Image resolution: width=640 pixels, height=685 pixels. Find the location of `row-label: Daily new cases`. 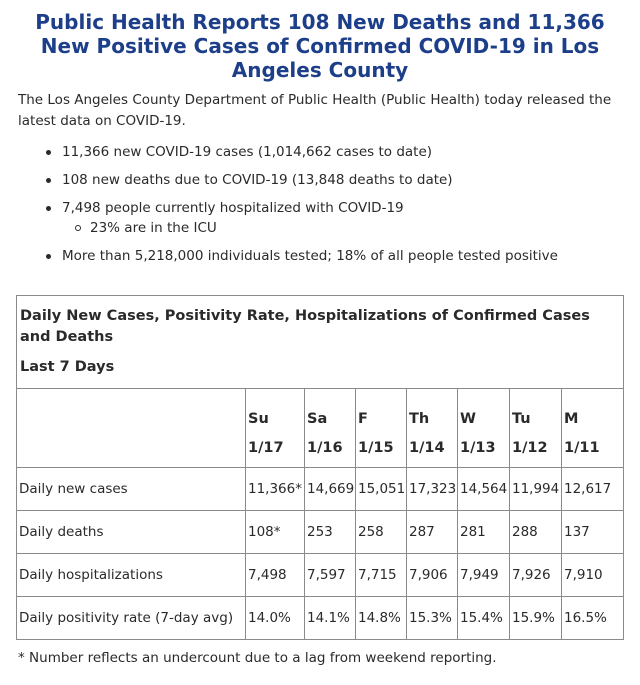

row-label: Daily new cases is located at coordinates (131, 489).